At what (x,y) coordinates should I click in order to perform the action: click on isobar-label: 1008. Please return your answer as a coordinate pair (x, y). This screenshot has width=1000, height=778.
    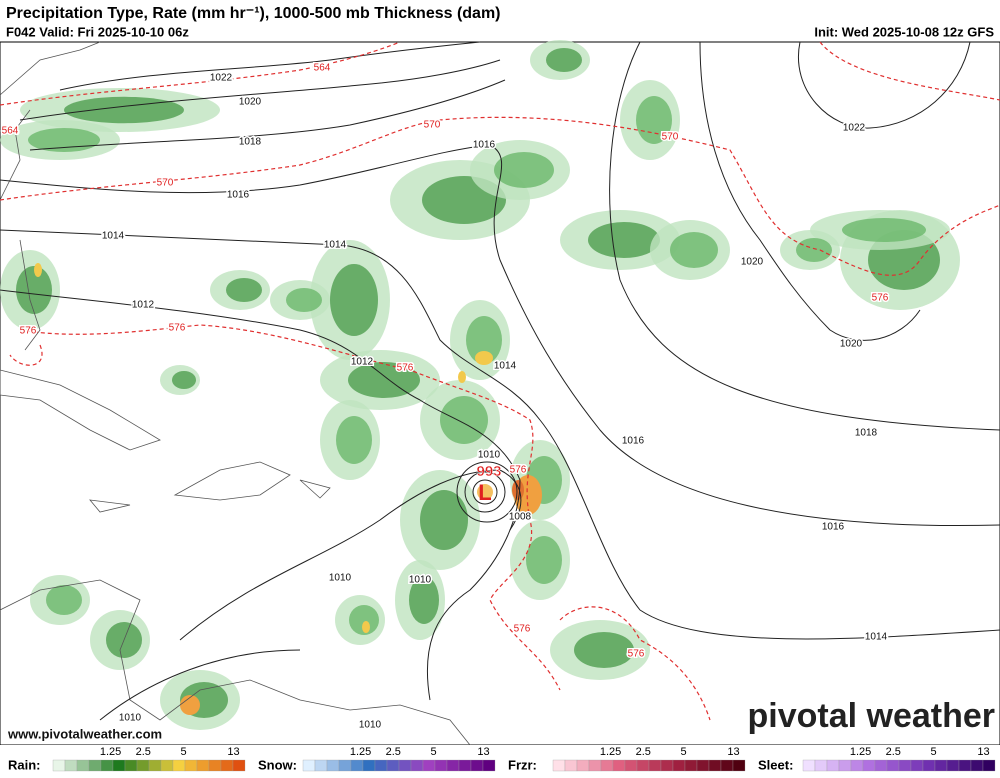
    Looking at the image, I should click on (520, 517).